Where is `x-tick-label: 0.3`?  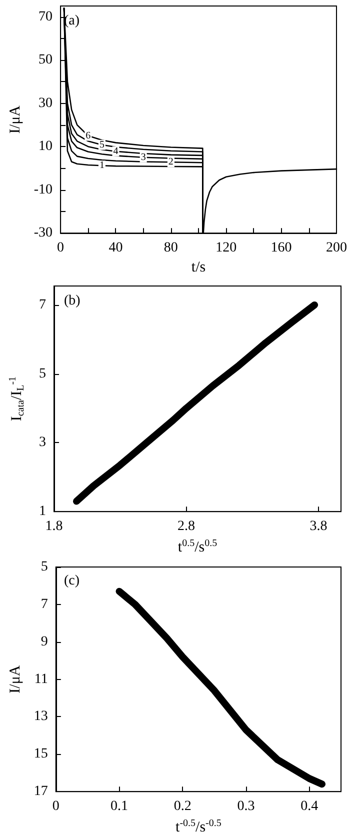 x-tick-label: 0.3 is located at coordinates (246, 806).